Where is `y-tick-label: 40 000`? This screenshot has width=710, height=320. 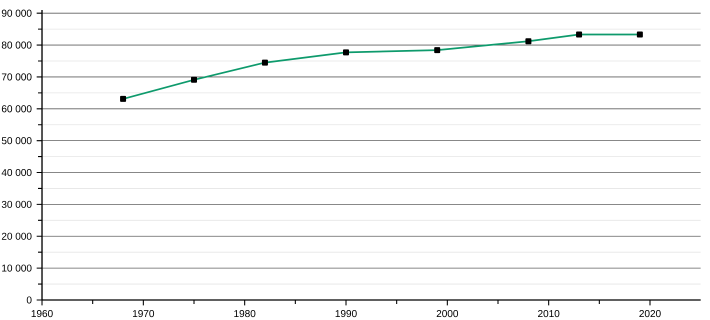 y-tick-label: 40 000 is located at coordinates (17, 172).